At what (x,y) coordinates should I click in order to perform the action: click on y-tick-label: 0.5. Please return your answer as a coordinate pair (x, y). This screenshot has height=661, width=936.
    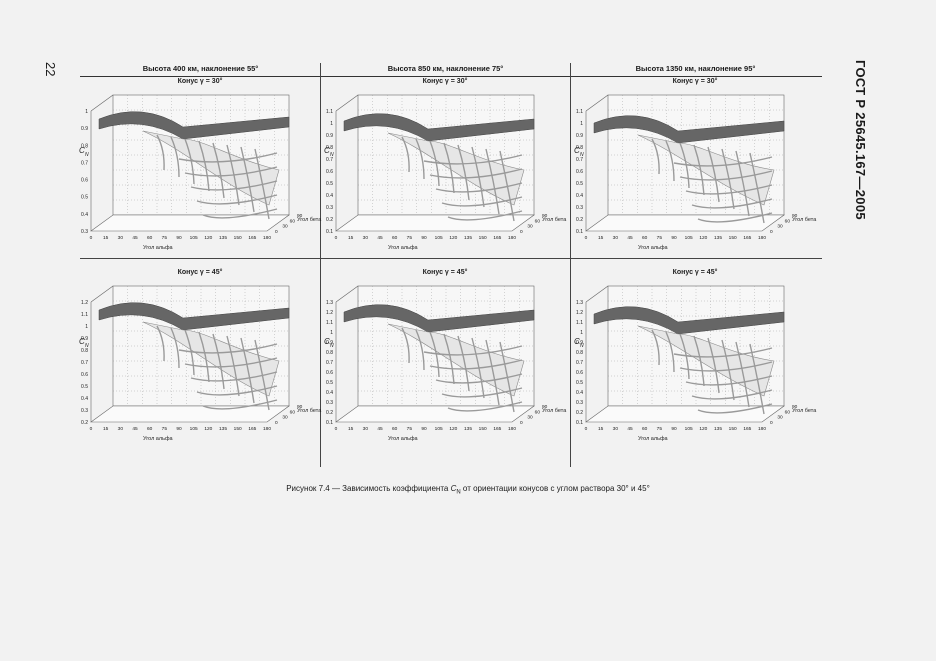
    Looking at the image, I should click on (579, 184).